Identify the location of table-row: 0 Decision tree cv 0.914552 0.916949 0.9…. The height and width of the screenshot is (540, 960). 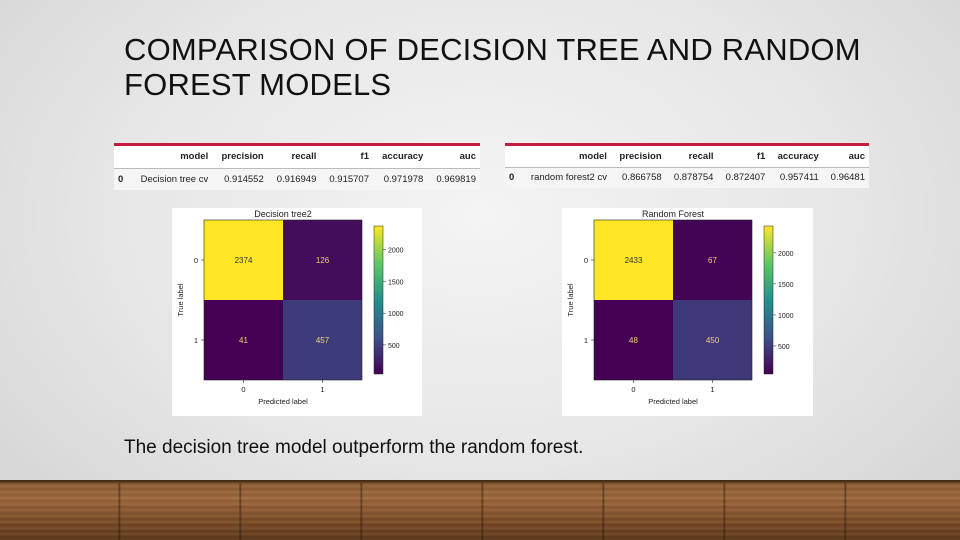
(297, 179).